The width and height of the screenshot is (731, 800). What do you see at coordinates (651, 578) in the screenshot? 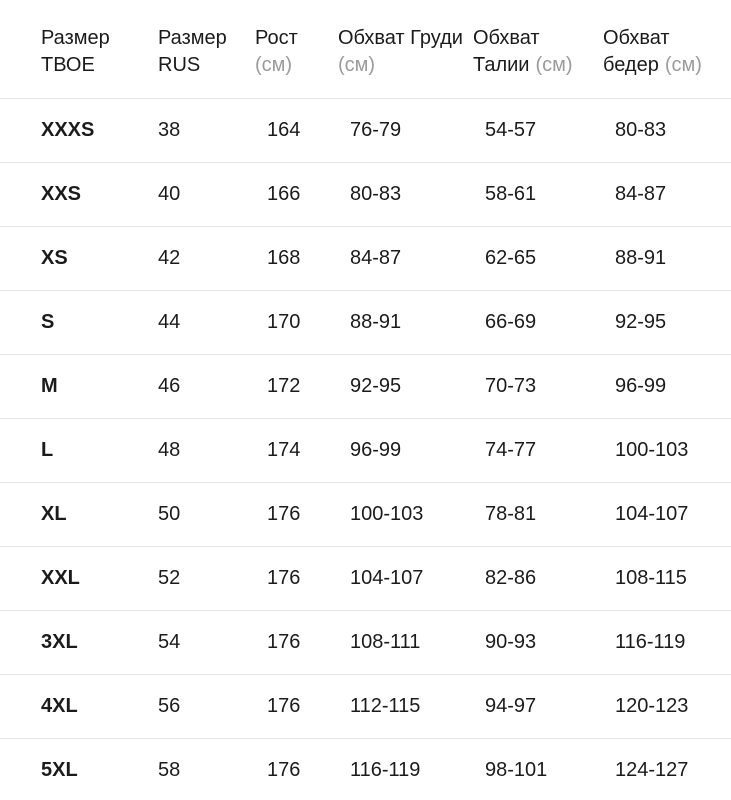
I see `cell-hips: 108-115` at bounding box center [651, 578].